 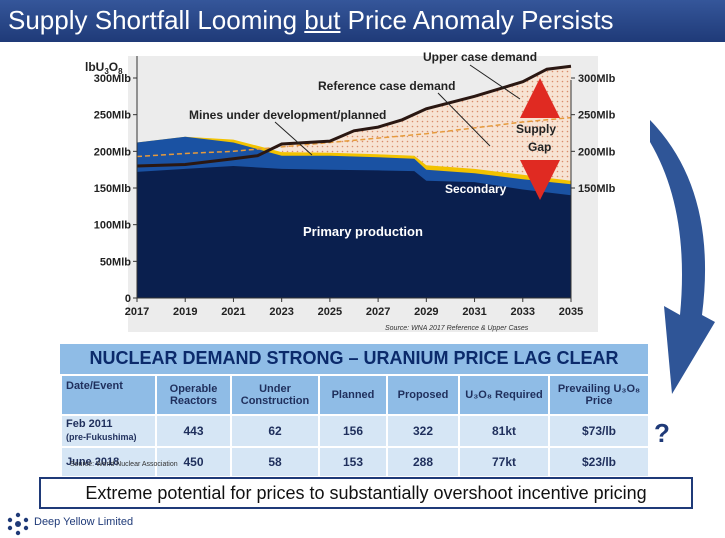 I want to click on annotation-gap: Gap, so click(x=539, y=147).